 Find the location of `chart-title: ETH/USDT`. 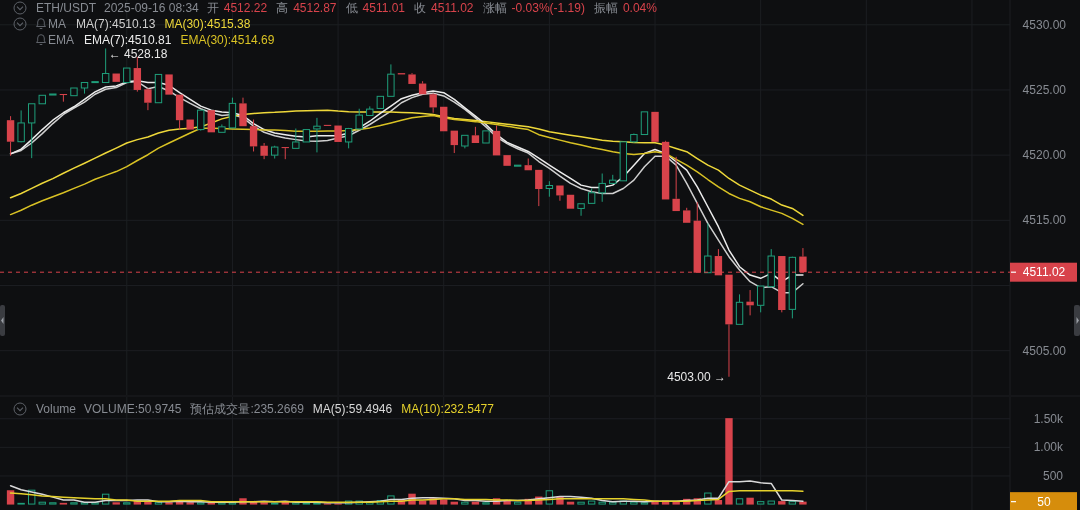

chart-title: ETH/USDT is located at coordinates (66, 8).